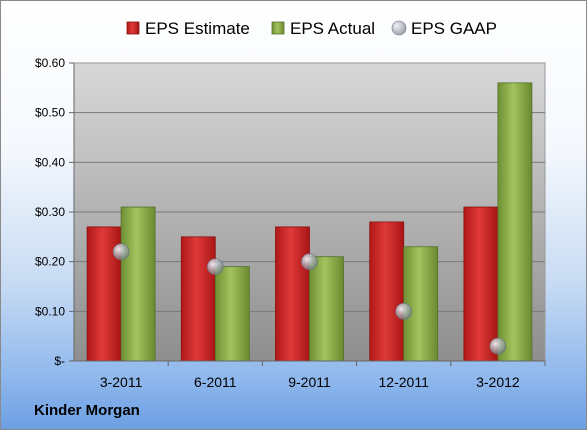 This screenshot has width=587, height=430. What do you see at coordinates (404, 382) in the screenshot?
I see `x-tick-label: 12-2011` at bounding box center [404, 382].